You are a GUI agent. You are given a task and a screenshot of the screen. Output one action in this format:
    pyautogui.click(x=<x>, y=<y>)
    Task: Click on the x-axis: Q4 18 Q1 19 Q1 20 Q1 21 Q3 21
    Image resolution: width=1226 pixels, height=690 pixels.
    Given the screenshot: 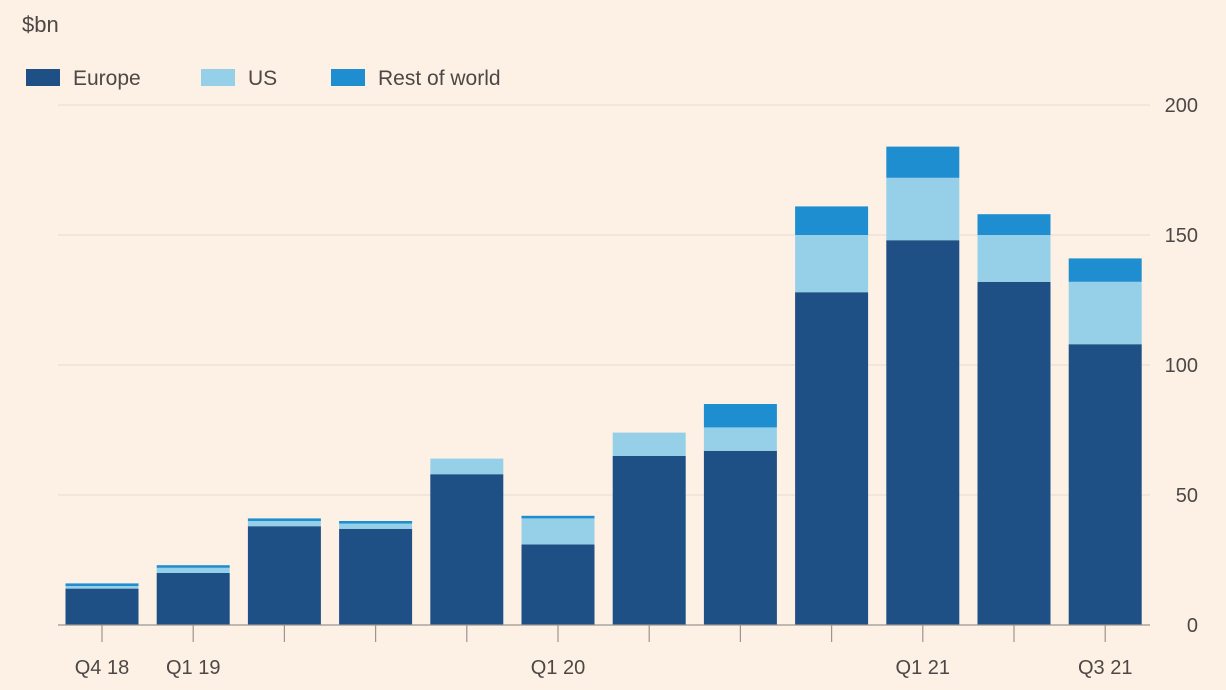 What is the action you would take?
    pyautogui.click(x=604, y=651)
    